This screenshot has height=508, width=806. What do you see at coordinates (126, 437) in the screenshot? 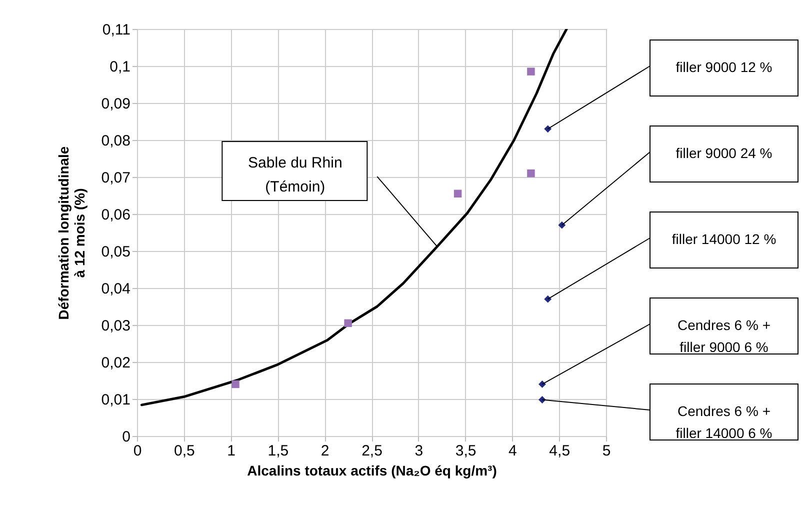
I see `y-tick-label: 0` at bounding box center [126, 437].